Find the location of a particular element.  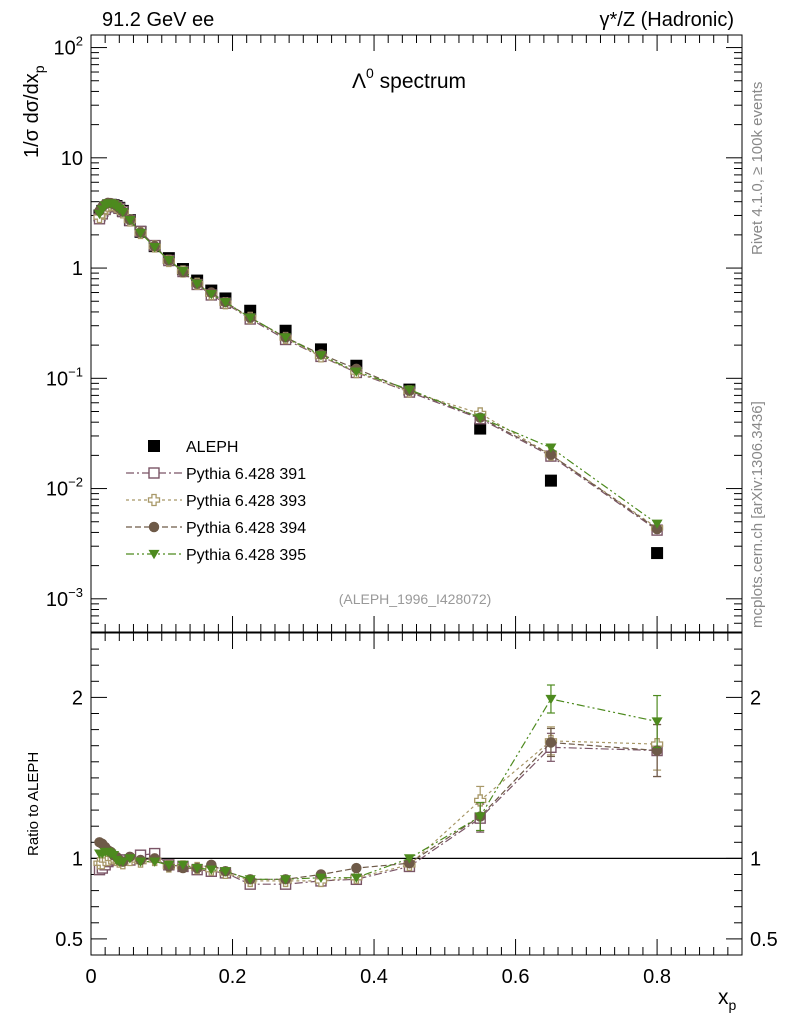

header-energy-label: 91.2 GeV ee is located at coordinates (158, 20).